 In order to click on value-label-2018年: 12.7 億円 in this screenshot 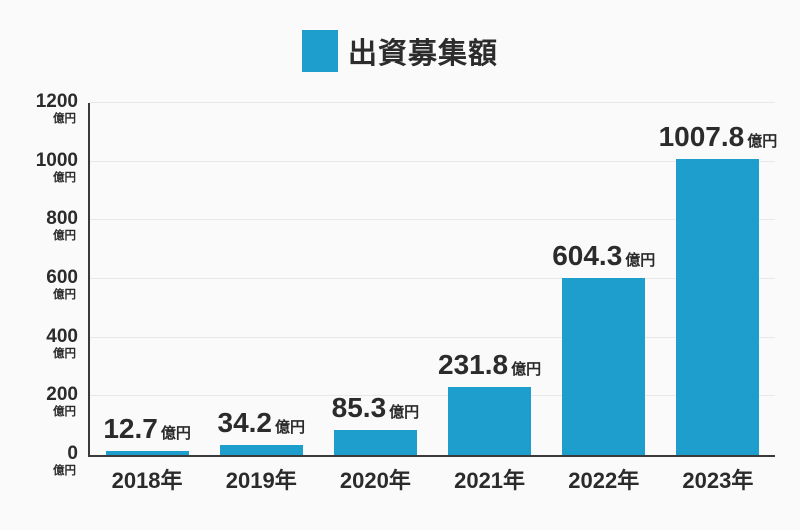, I will do `click(147, 429)`.